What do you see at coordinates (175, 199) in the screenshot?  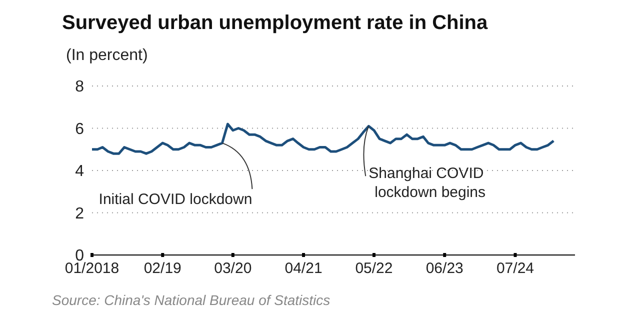 I see `annotation: Initial COVID lockdown` at bounding box center [175, 199].